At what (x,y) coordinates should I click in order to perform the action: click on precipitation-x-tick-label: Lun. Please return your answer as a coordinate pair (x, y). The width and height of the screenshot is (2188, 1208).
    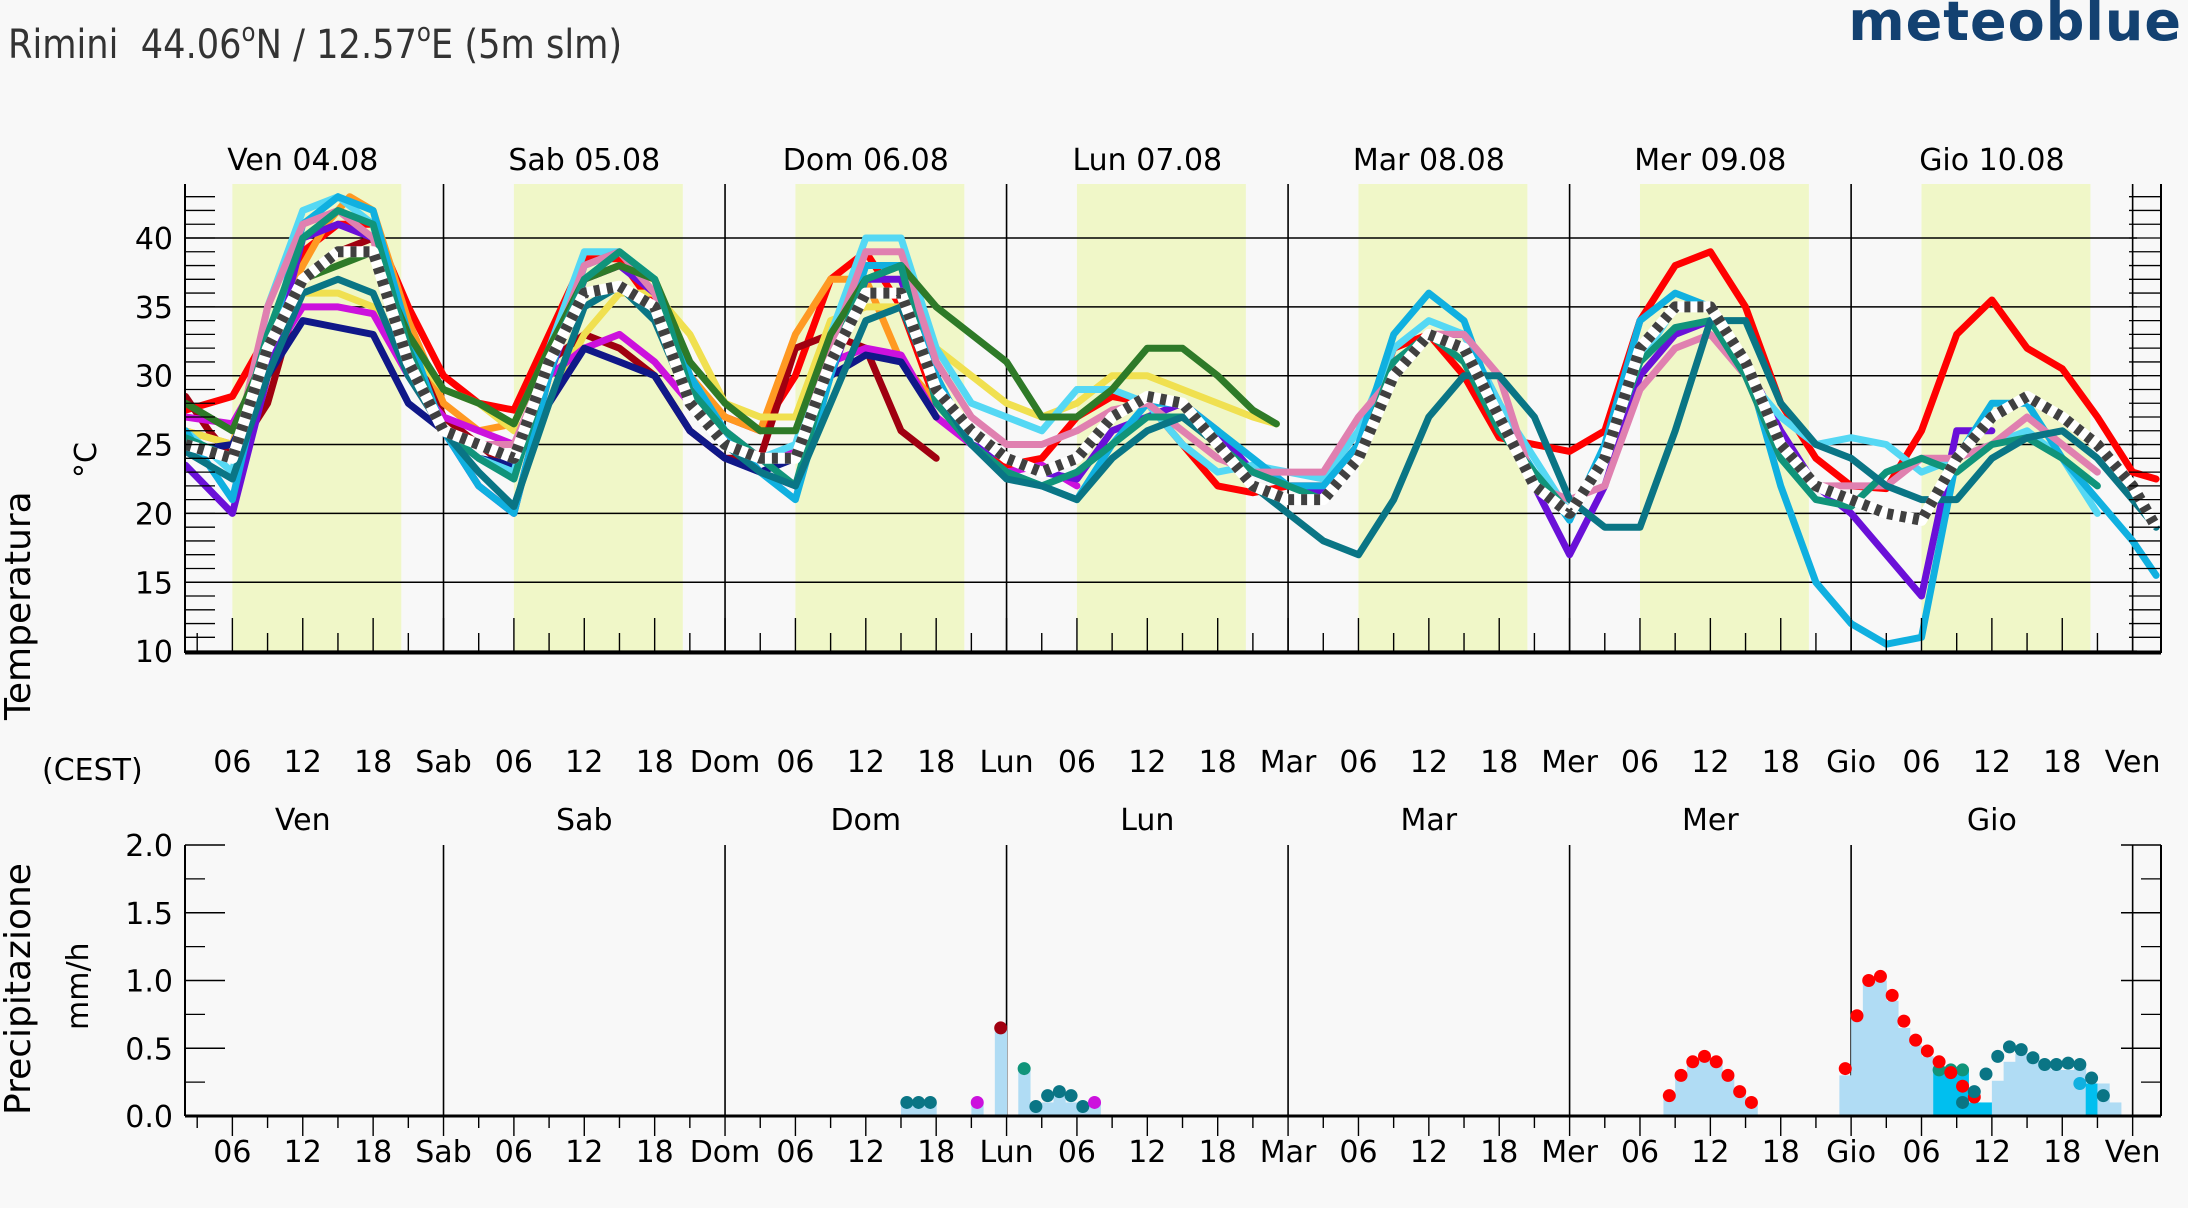
    Looking at the image, I should click on (1006, 1152).